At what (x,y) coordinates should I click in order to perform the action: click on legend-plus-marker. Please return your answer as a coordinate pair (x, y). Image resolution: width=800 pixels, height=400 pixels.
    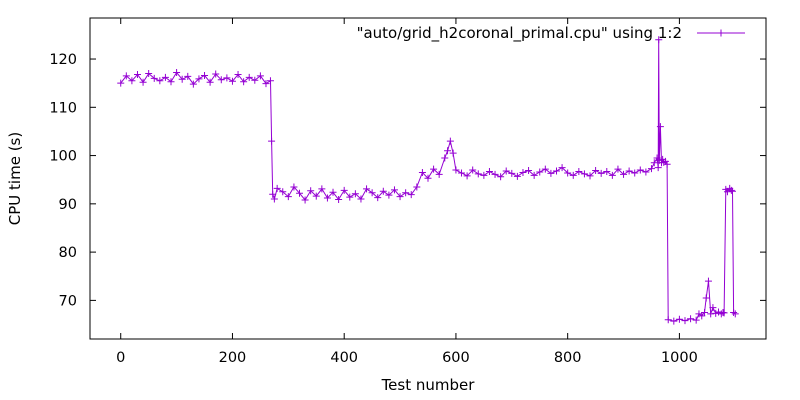
    Looking at the image, I should click on (721, 33).